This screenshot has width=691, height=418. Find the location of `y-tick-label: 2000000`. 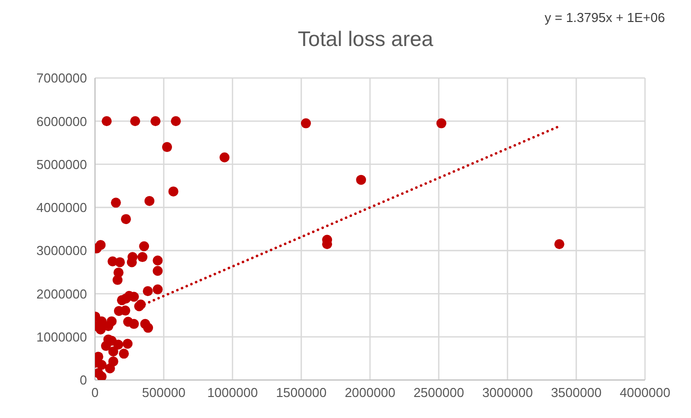

y-tick-label: 2000000 is located at coordinates (61, 294).